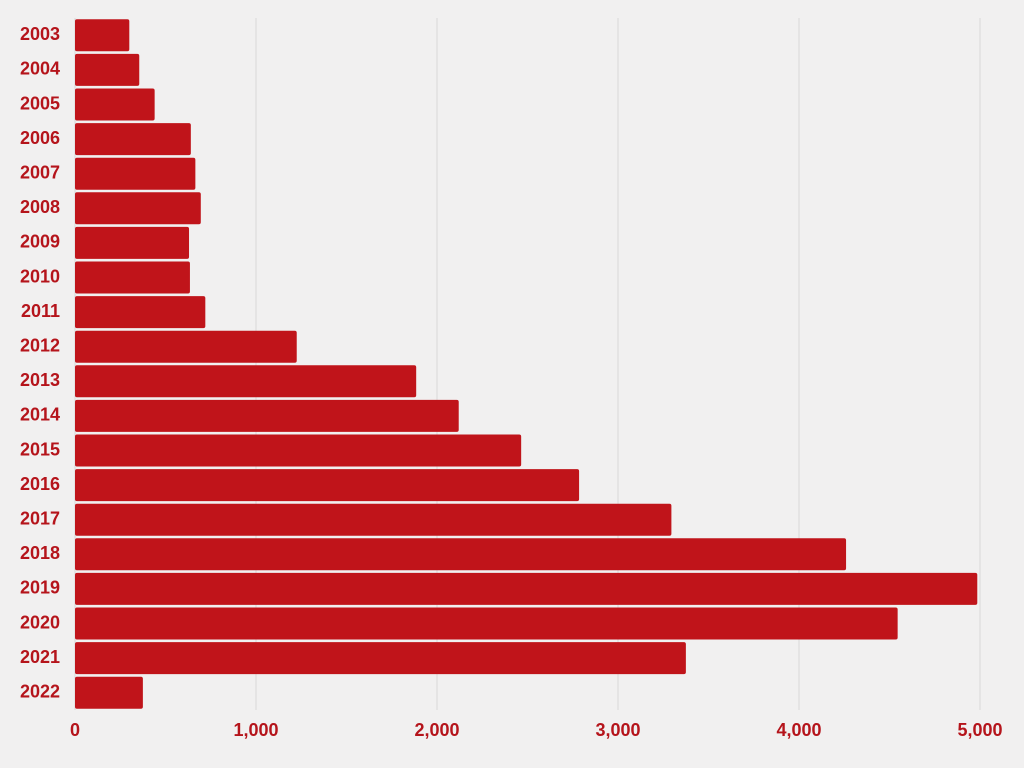 This screenshot has height=768, width=1024. What do you see at coordinates (40, 622) in the screenshot?
I see `y-tick-label: 2020` at bounding box center [40, 622].